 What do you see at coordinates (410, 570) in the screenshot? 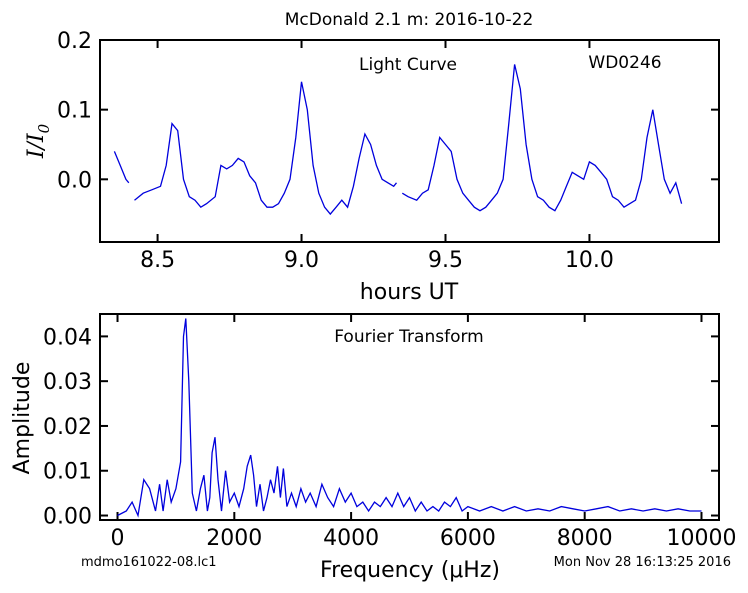
I see `fourier-xlabel: Frequency (μHz)` at bounding box center [410, 570].